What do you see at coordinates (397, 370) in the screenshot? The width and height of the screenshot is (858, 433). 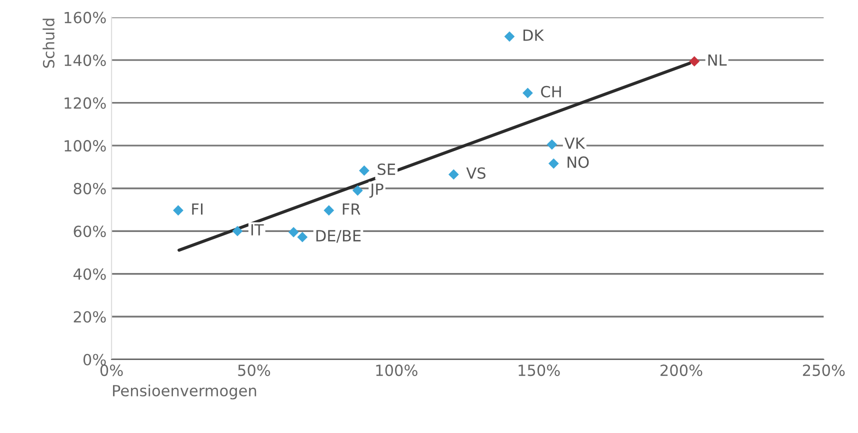 I see `x-tick-label: 100%` at bounding box center [397, 370].